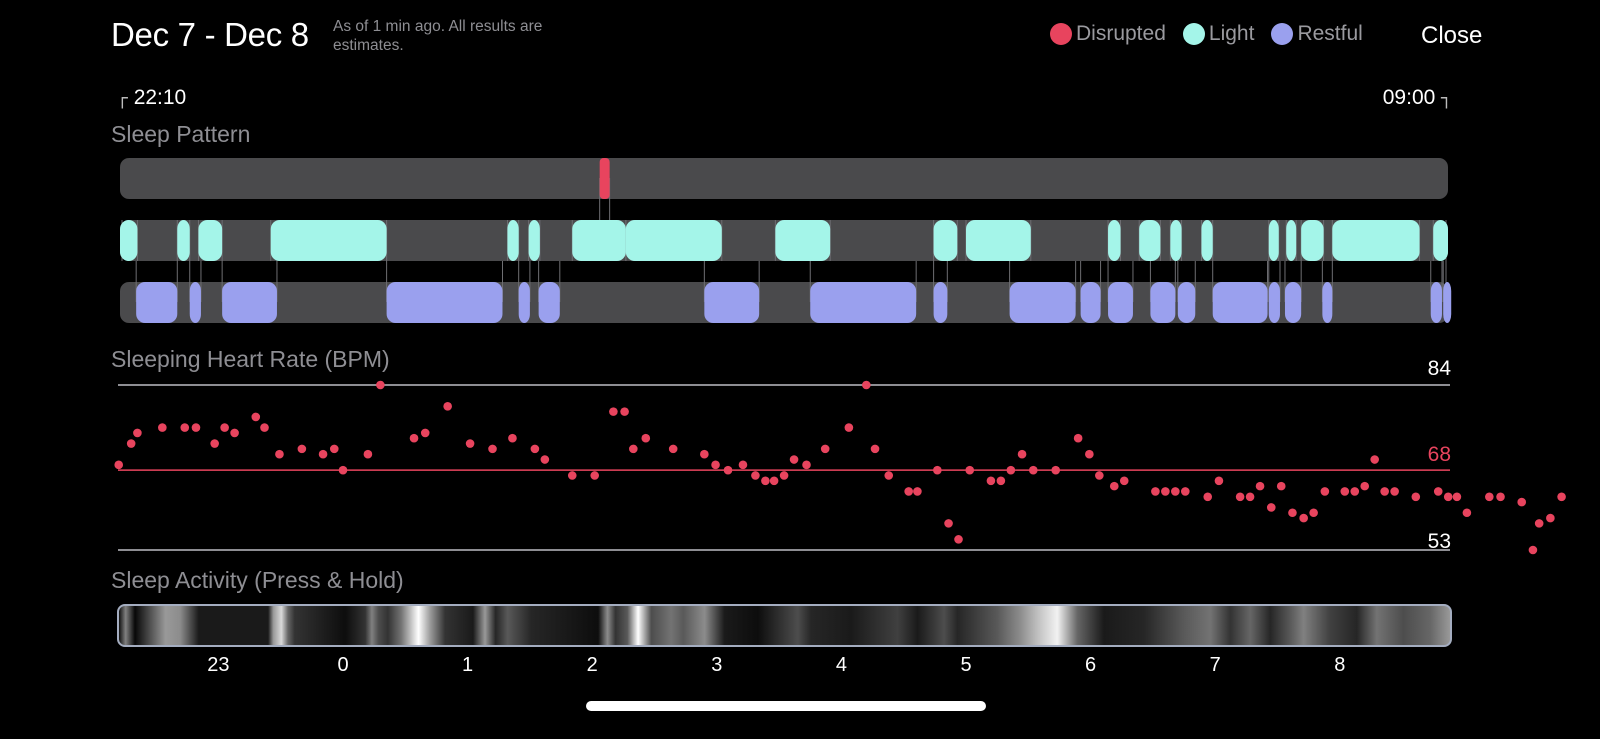 The width and height of the screenshot is (1600, 739). What do you see at coordinates (592, 665) in the screenshot?
I see `axis-tick-label: 2` at bounding box center [592, 665].